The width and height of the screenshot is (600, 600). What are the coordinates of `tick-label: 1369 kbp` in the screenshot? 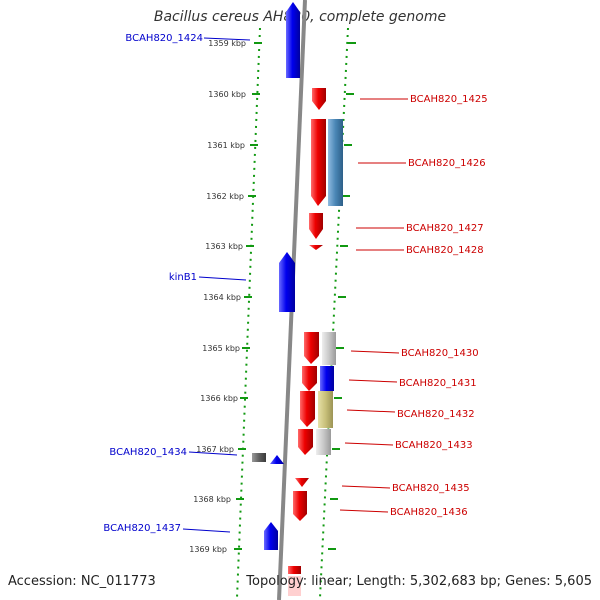 It's located at (208, 549).